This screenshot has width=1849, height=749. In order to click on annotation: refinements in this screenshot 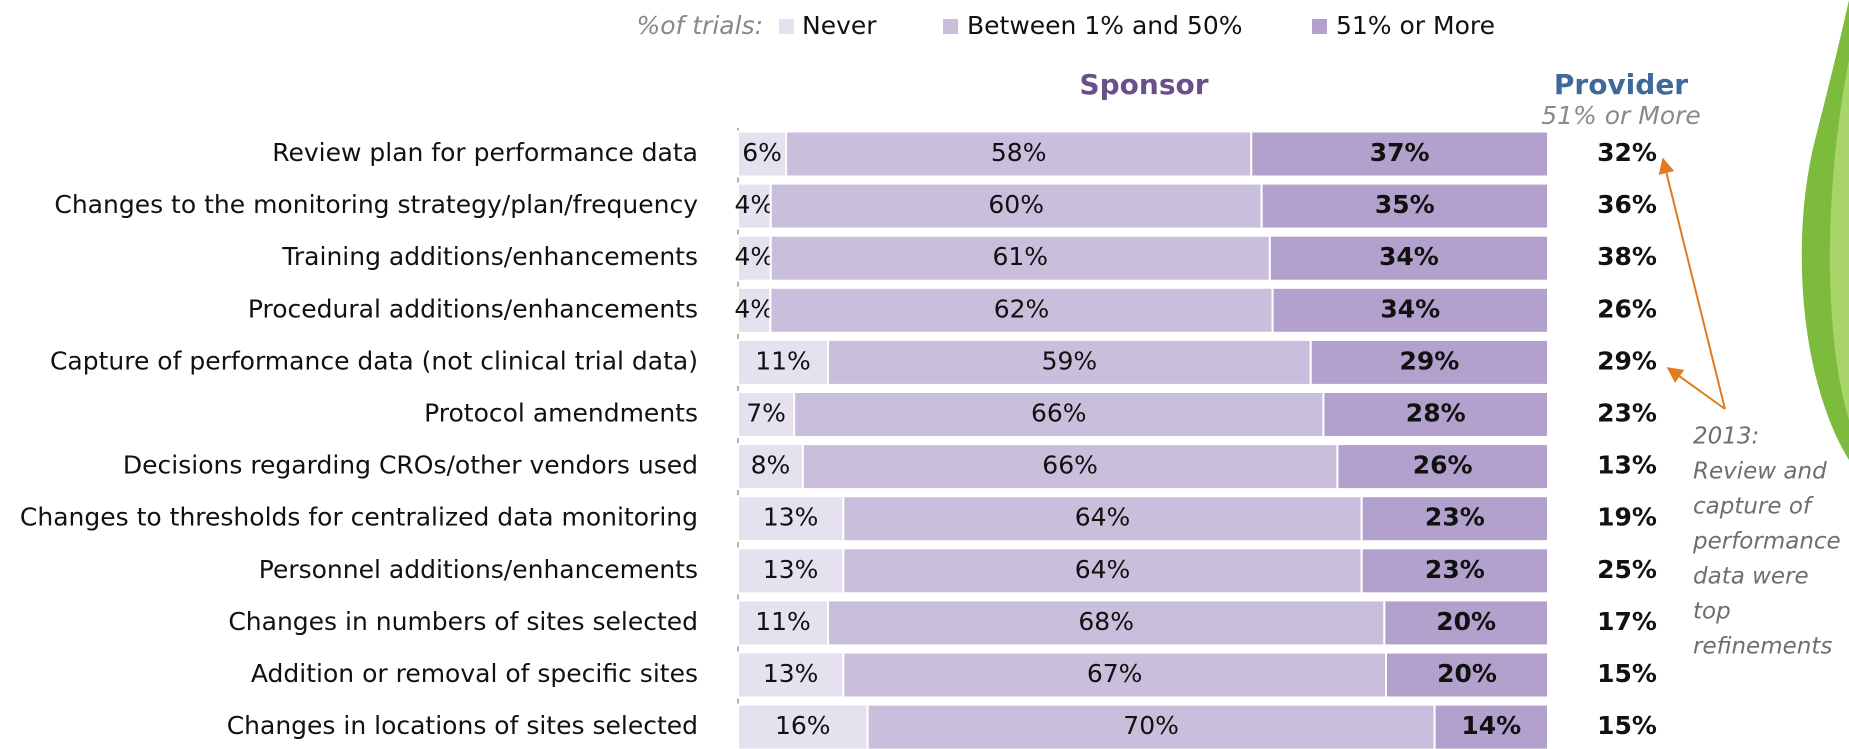, I will do `click(1762, 647)`.